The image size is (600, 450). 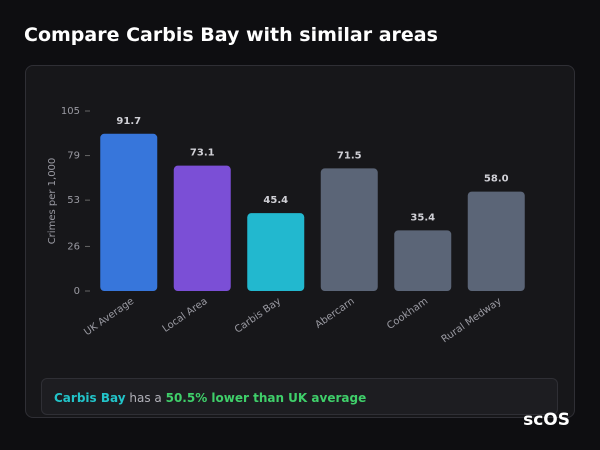 I want to click on value-label: 73.1, so click(x=202, y=153).